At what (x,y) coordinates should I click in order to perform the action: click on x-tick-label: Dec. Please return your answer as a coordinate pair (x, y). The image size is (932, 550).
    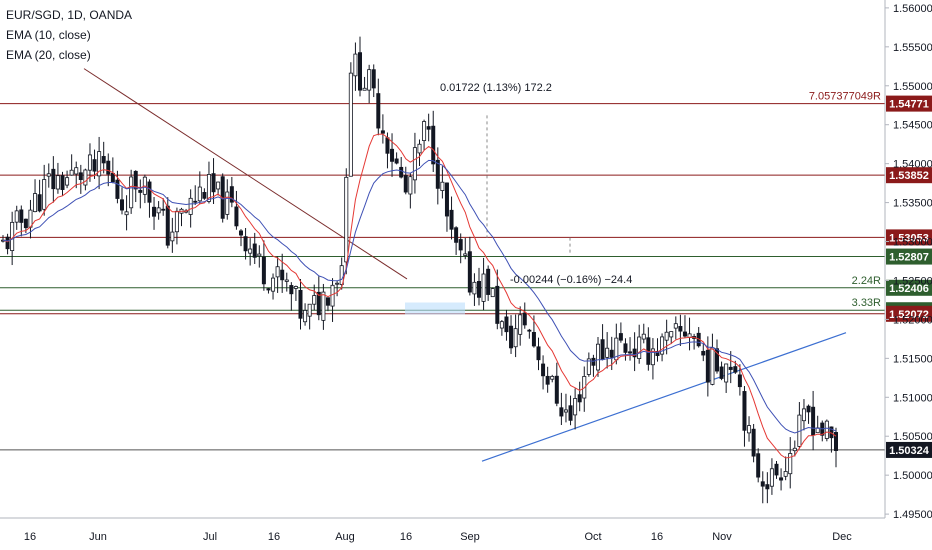
    Looking at the image, I should click on (842, 537).